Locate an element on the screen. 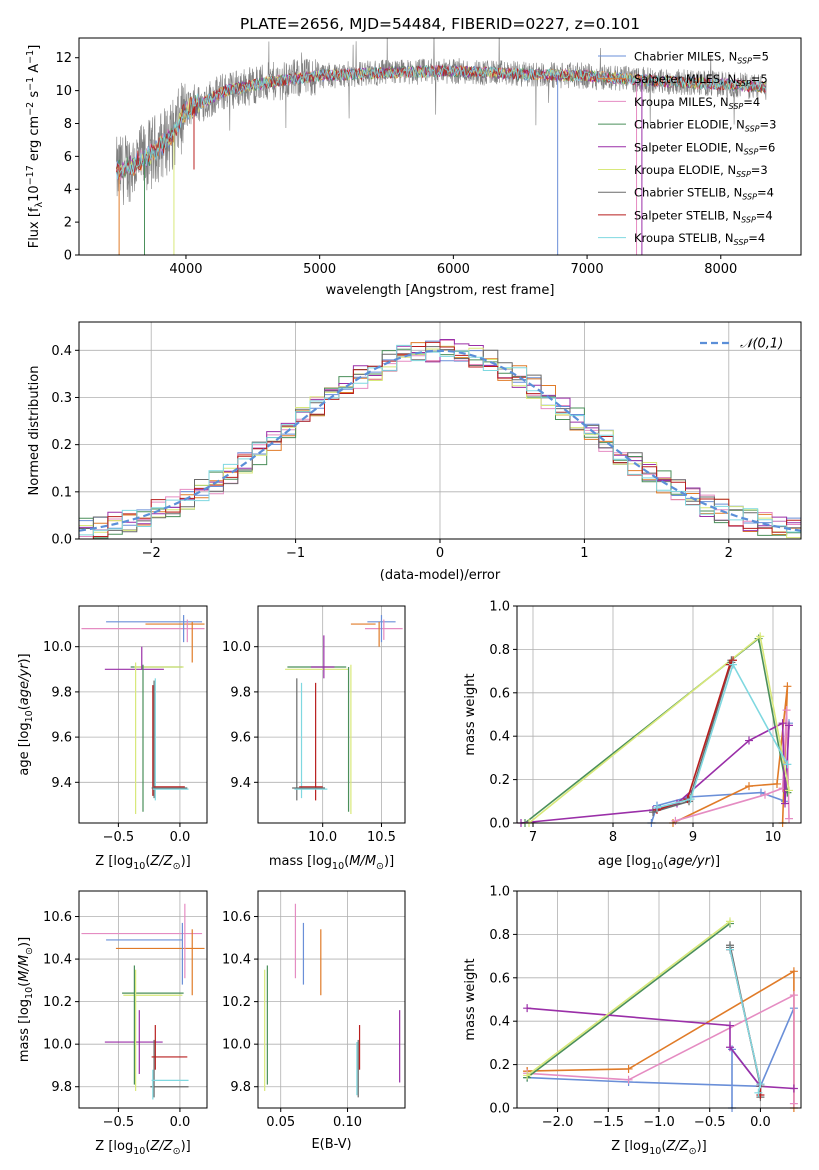 This screenshot has height=1170, width=819. legend-entry: Chabrier STELIB, NSSP=4 is located at coordinates (704, 194).